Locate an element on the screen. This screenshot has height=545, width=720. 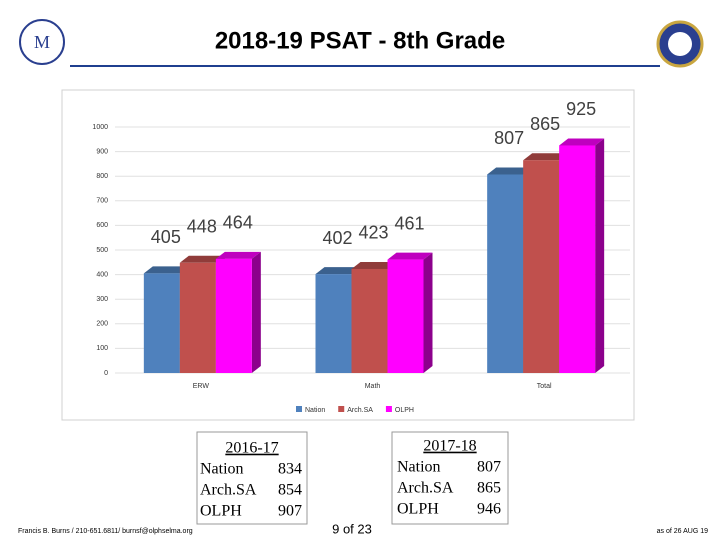
table-value: 946 is located at coordinates (489, 509).